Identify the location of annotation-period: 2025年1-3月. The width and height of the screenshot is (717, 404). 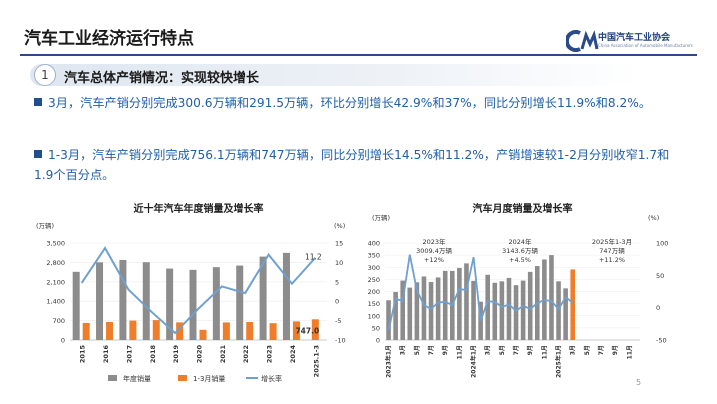
(612, 241).